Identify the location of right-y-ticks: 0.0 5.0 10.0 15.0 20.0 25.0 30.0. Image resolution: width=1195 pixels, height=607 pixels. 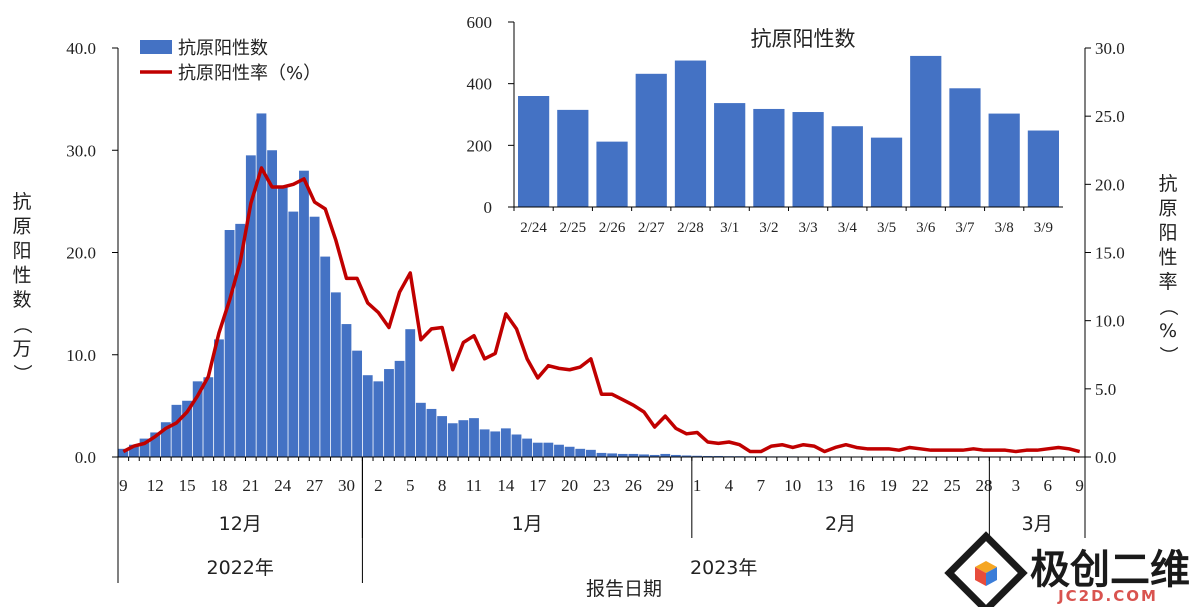
(1105, 253).